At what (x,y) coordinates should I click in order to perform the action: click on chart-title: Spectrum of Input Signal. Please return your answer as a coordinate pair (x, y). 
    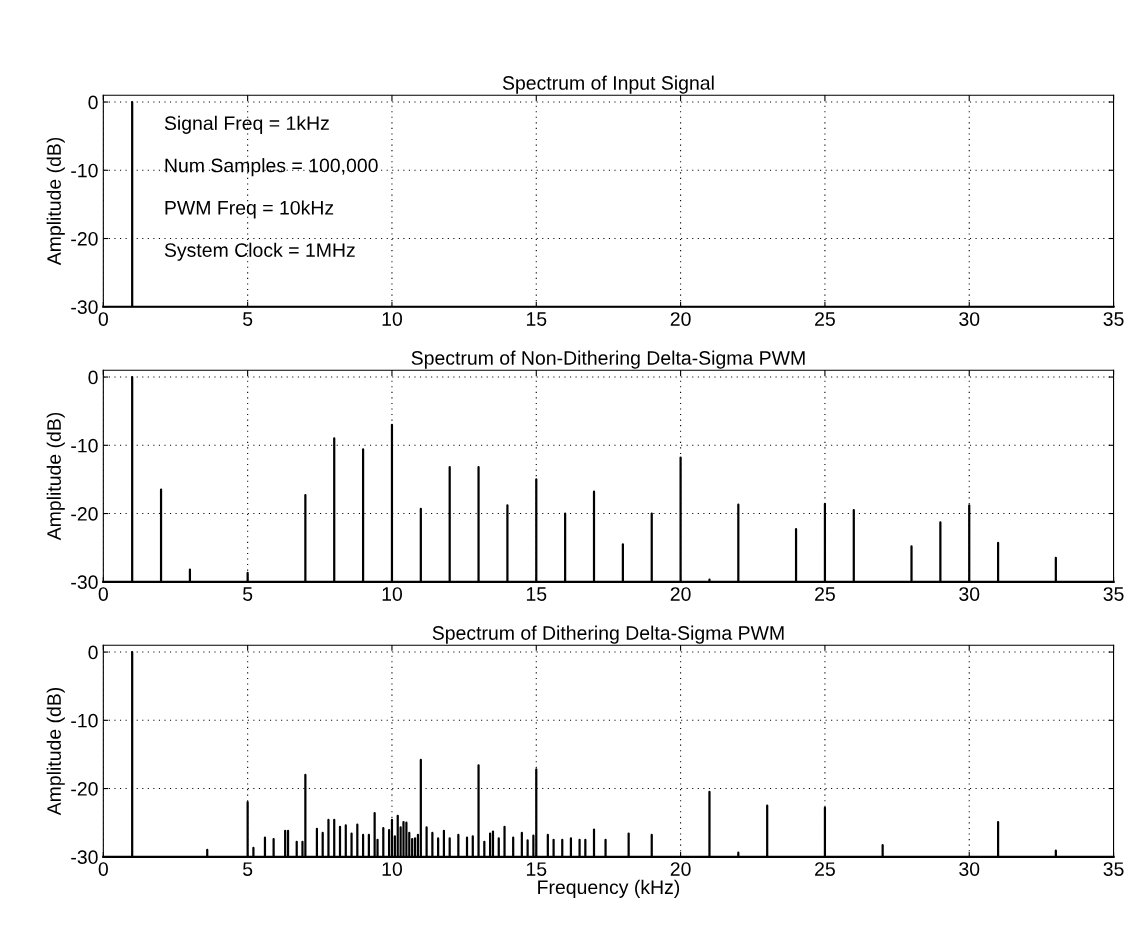
    Looking at the image, I should click on (608, 84).